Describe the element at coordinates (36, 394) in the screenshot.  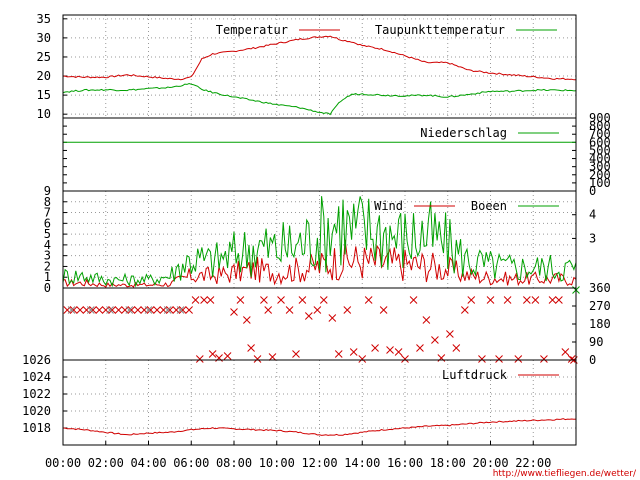
I see `pressure-y-tick-label: 1022` at that location.